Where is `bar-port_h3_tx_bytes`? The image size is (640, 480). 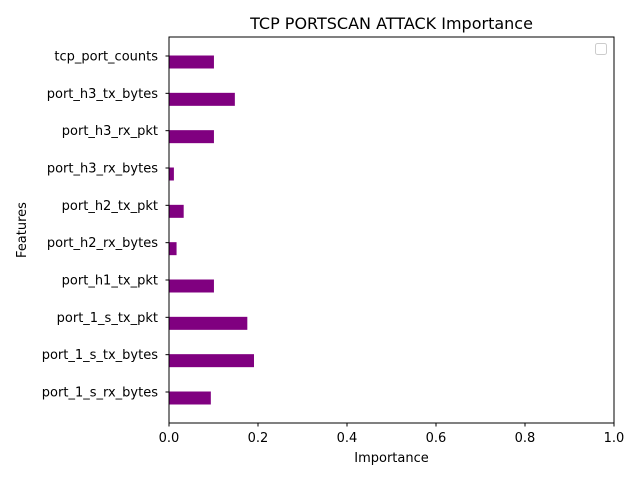 bar-port_h3_tx_bytes is located at coordinates (202, 99).